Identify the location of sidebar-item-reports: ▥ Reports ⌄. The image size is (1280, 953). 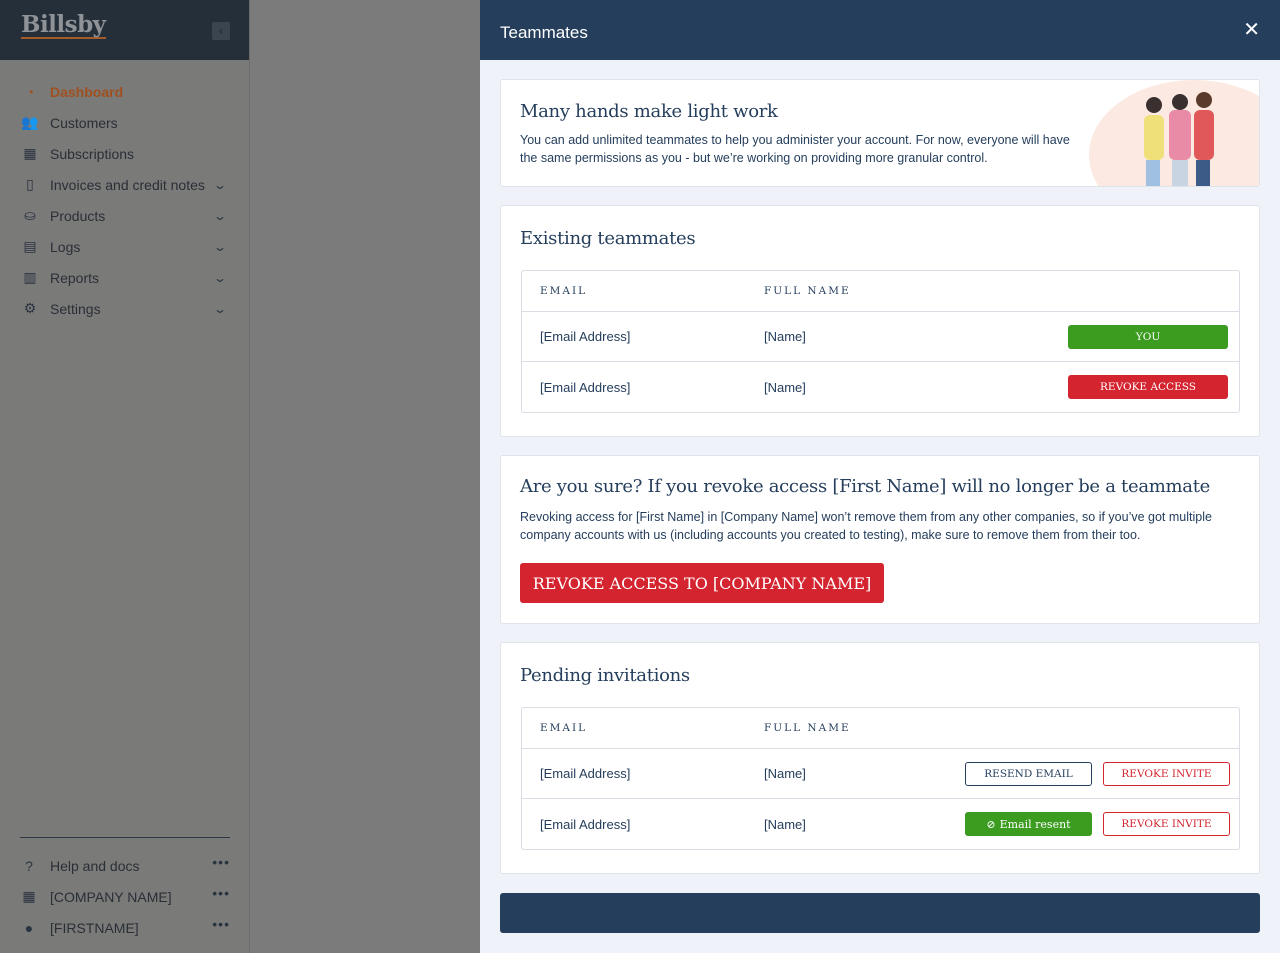
(125, 277).